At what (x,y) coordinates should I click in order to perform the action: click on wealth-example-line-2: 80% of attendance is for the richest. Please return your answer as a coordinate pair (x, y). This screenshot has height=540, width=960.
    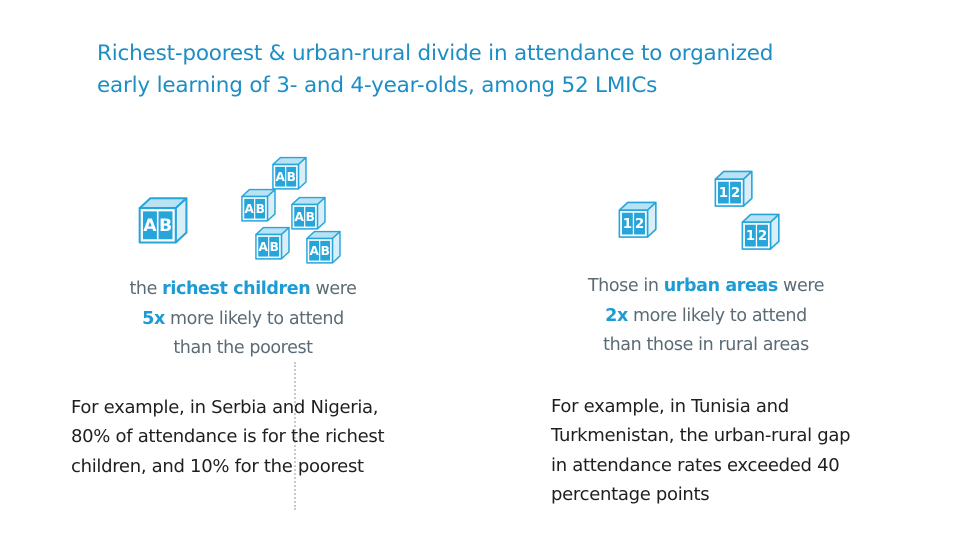
    Looking at the image, I should click on (228, 437).